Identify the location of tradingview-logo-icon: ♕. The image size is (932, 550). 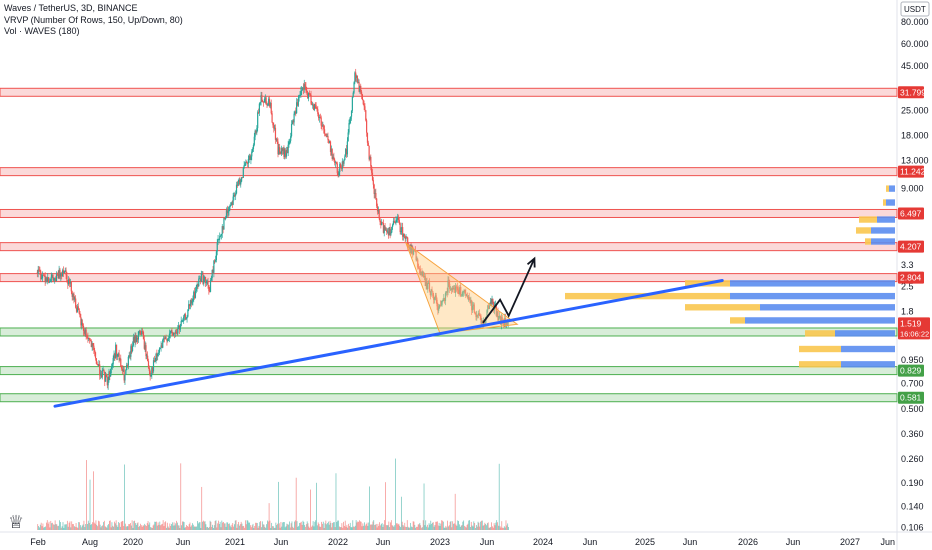
(16, 522).